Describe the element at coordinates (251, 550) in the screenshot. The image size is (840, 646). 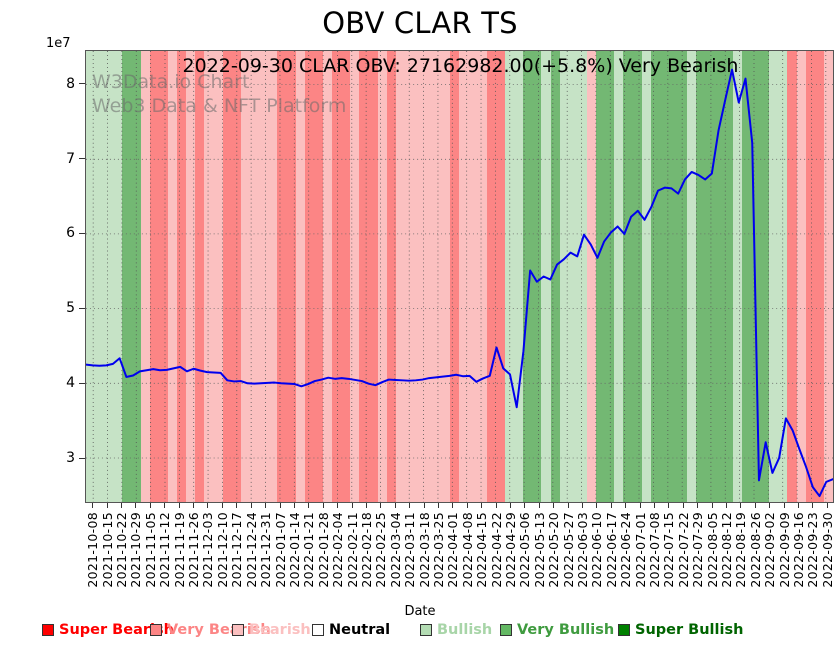
I see `x-tick-label: 2021-12-24` at that location.